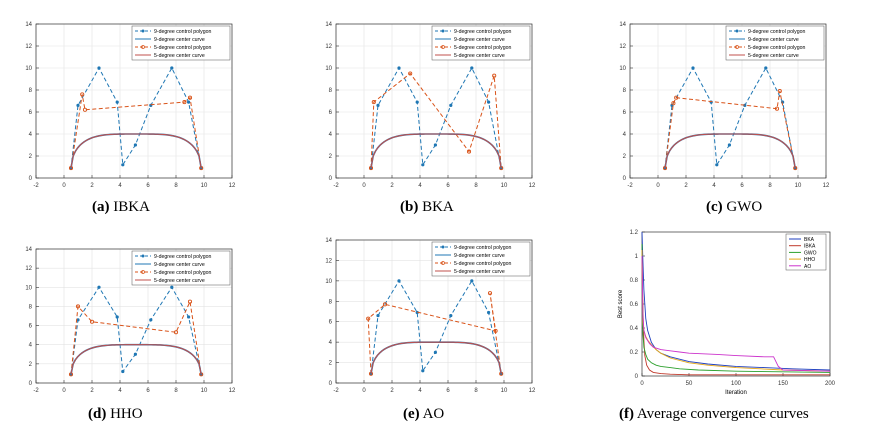 This screenshot has height=431, width=870. I want to click on caption-b: (b) BKA, so click(427, 207).